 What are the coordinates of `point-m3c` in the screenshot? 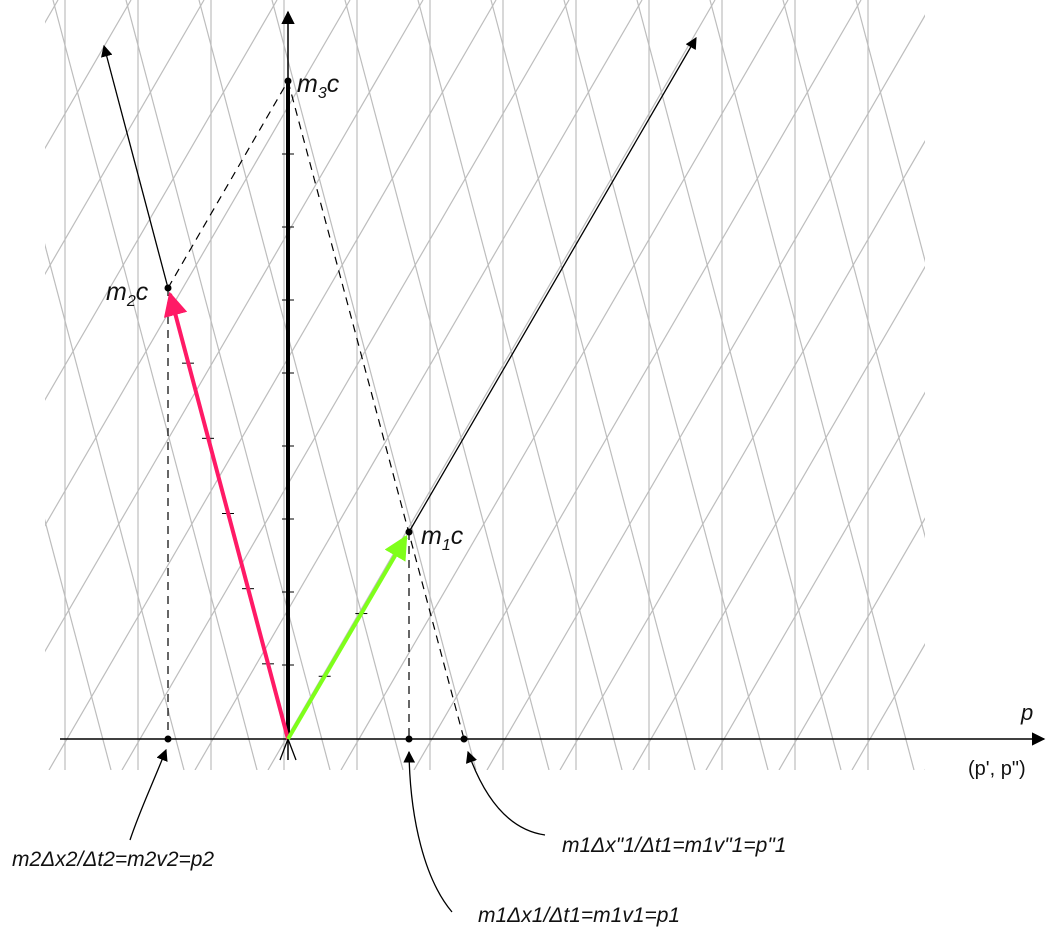 It's located at (288, 81).